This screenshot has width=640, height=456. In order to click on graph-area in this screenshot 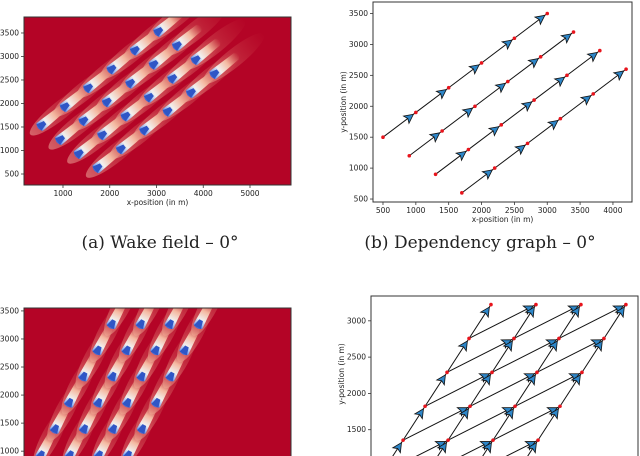, I will do `click(509, 379)`.